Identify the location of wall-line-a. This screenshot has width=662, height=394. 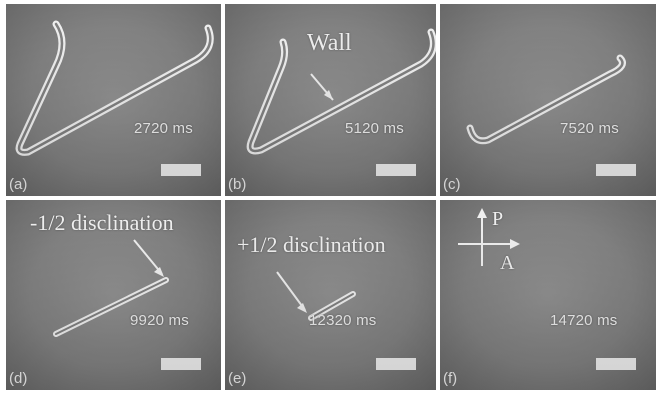
(114, 88).